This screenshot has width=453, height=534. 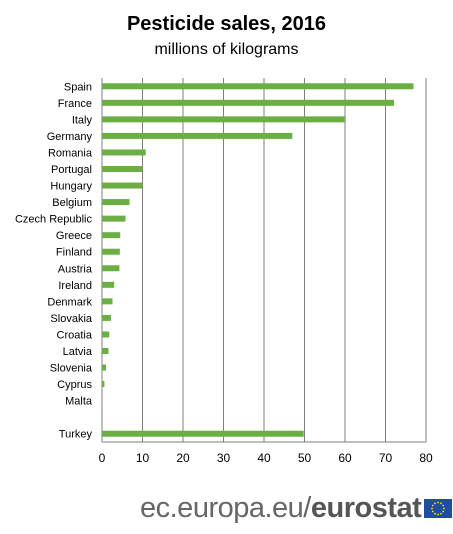 I want to click on category-label: Croatia, so click(x=75, y=335).